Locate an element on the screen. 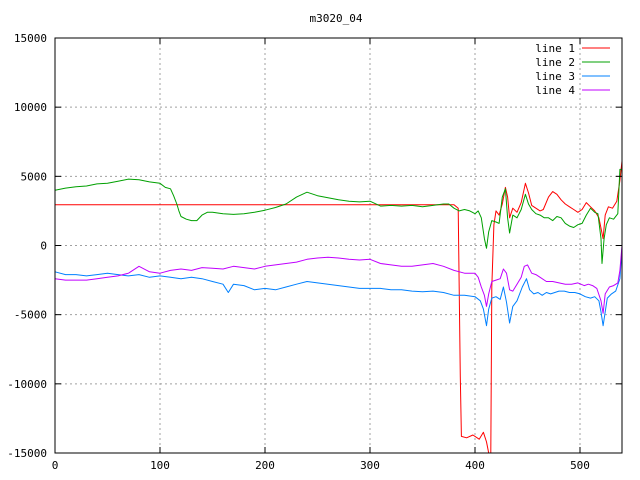 Image resolution: width=640 pixels, height=480 pixels. y-tick-label: -5000 is located at coordinates (30, 315).